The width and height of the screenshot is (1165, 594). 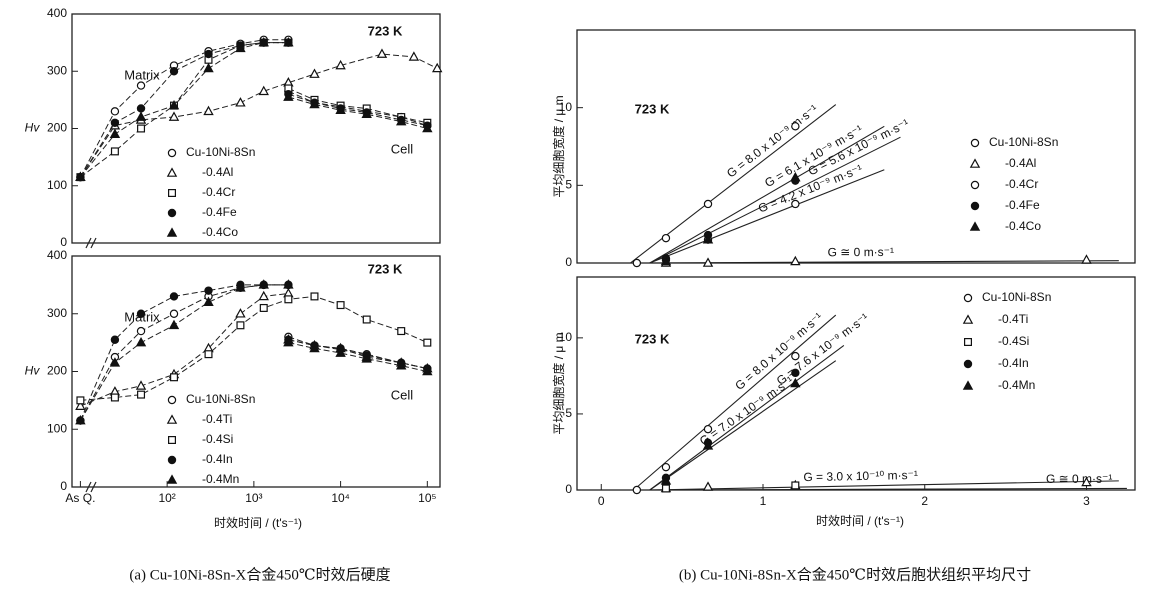 What do you see at coordinates (340, 498) in the screenshot?
I see `x-tick-label: 10⁴` at bounding box center [340, 498].